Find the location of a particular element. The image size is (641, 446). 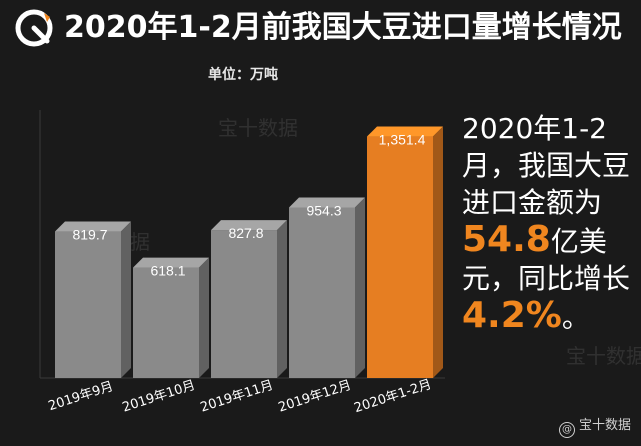

growth-percent-highlight: 4.2% is located at coordinates (512, 315).